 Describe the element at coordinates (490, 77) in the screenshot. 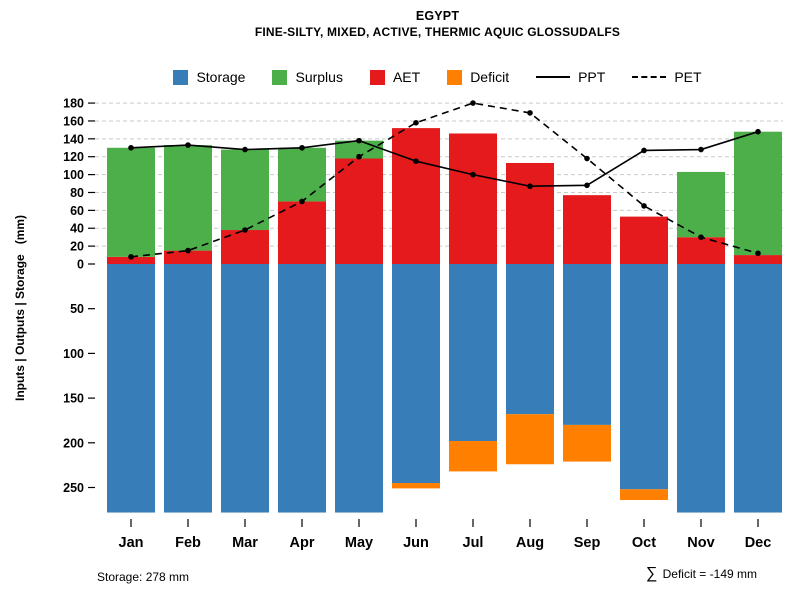

I see `legend-label: Deficit` at that location.